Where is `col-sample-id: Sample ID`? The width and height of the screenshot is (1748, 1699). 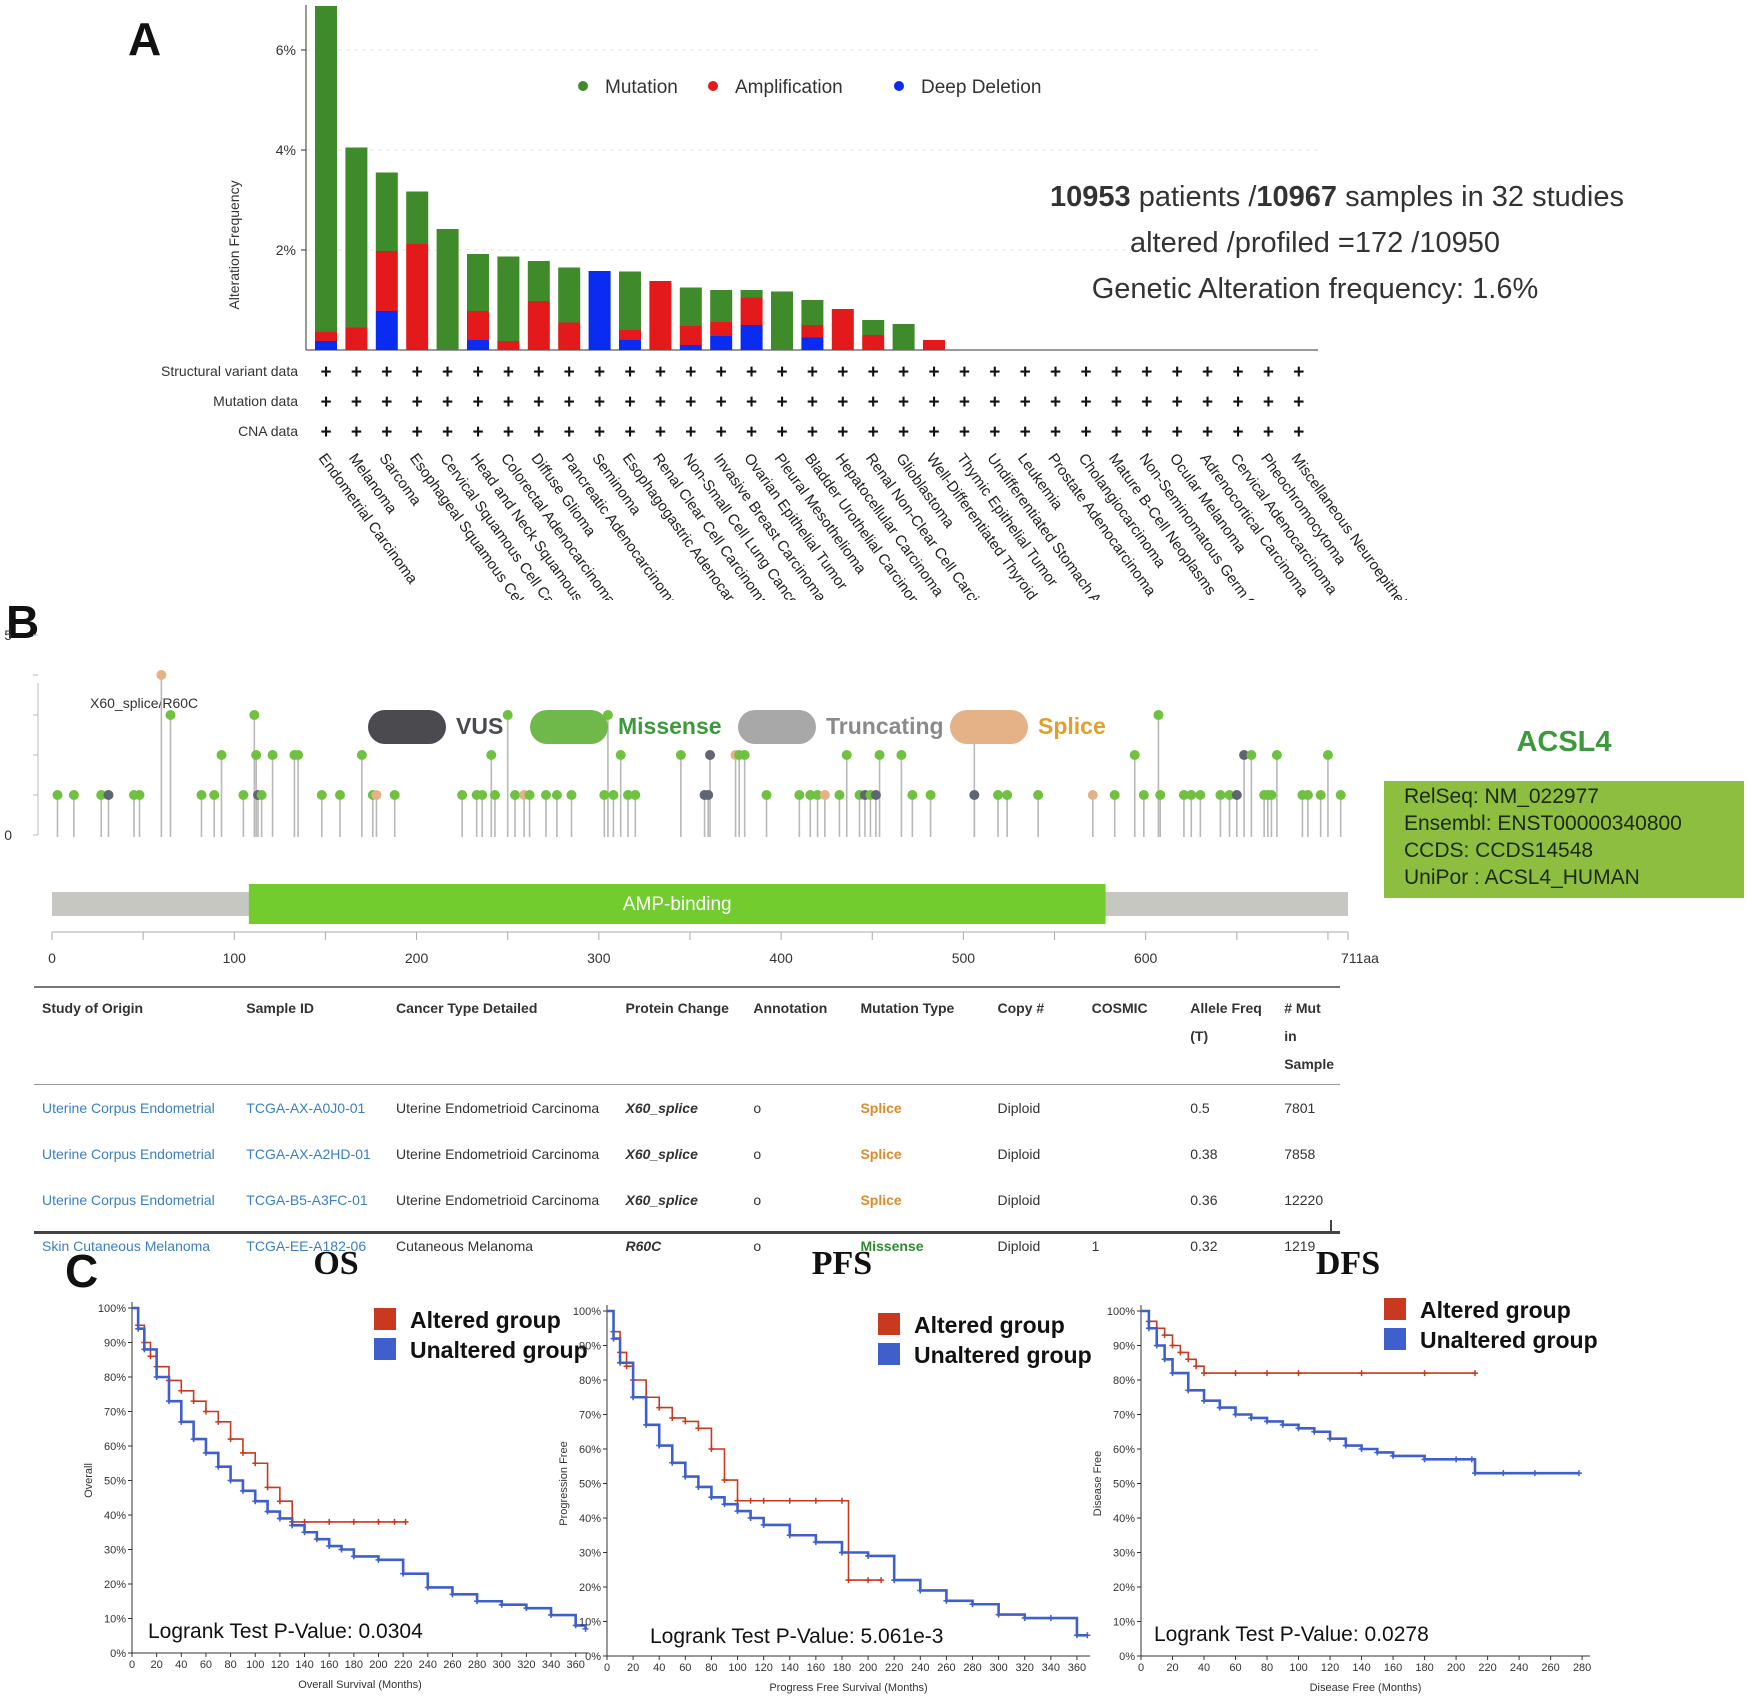 col-sample-id: Sample ID is located at coordinates (313, 1035).